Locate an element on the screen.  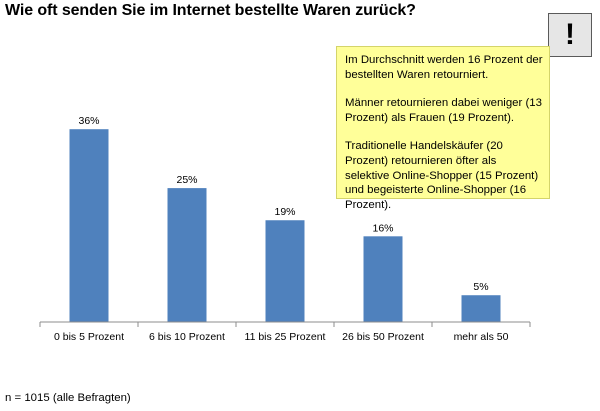
exclamation-symbol: ! is located at coordinates (570, 34).